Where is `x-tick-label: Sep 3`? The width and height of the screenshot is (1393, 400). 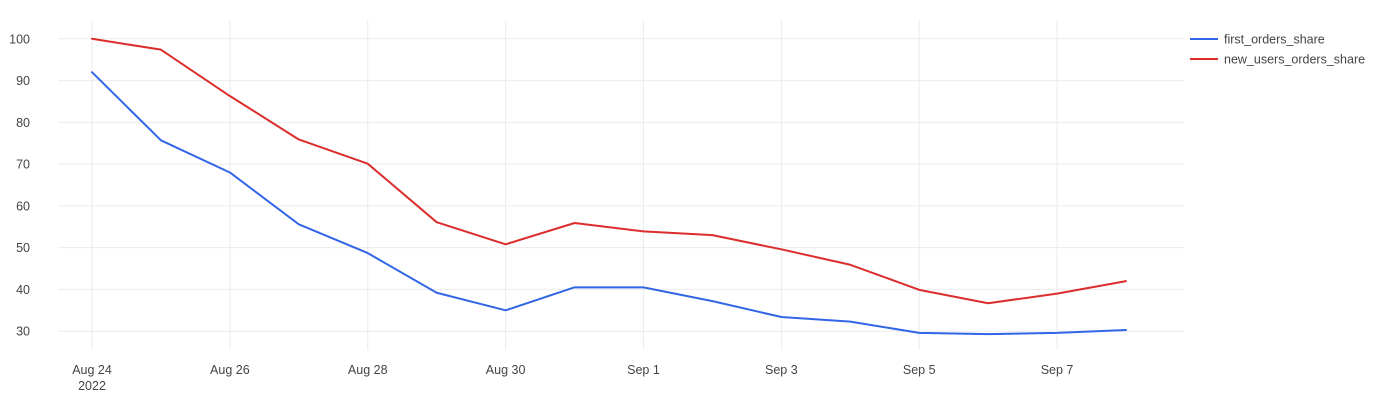
x-tick-label: Sep 3 is located at coordinates (781, 370).